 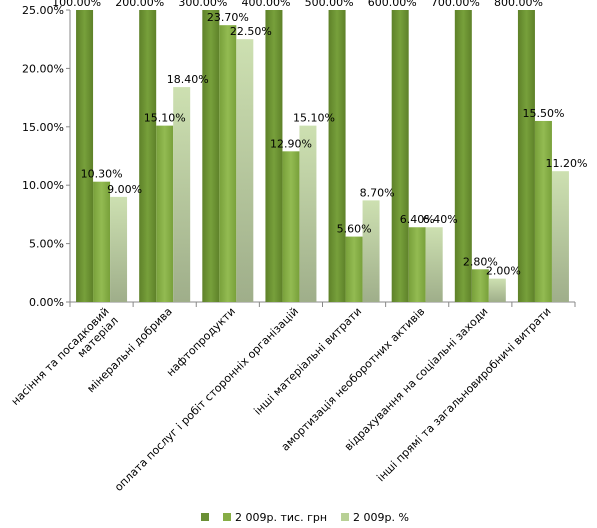 I want to click on legend: 2 009р. тис. грн 2 009р. %, so click(x=305, y=517).